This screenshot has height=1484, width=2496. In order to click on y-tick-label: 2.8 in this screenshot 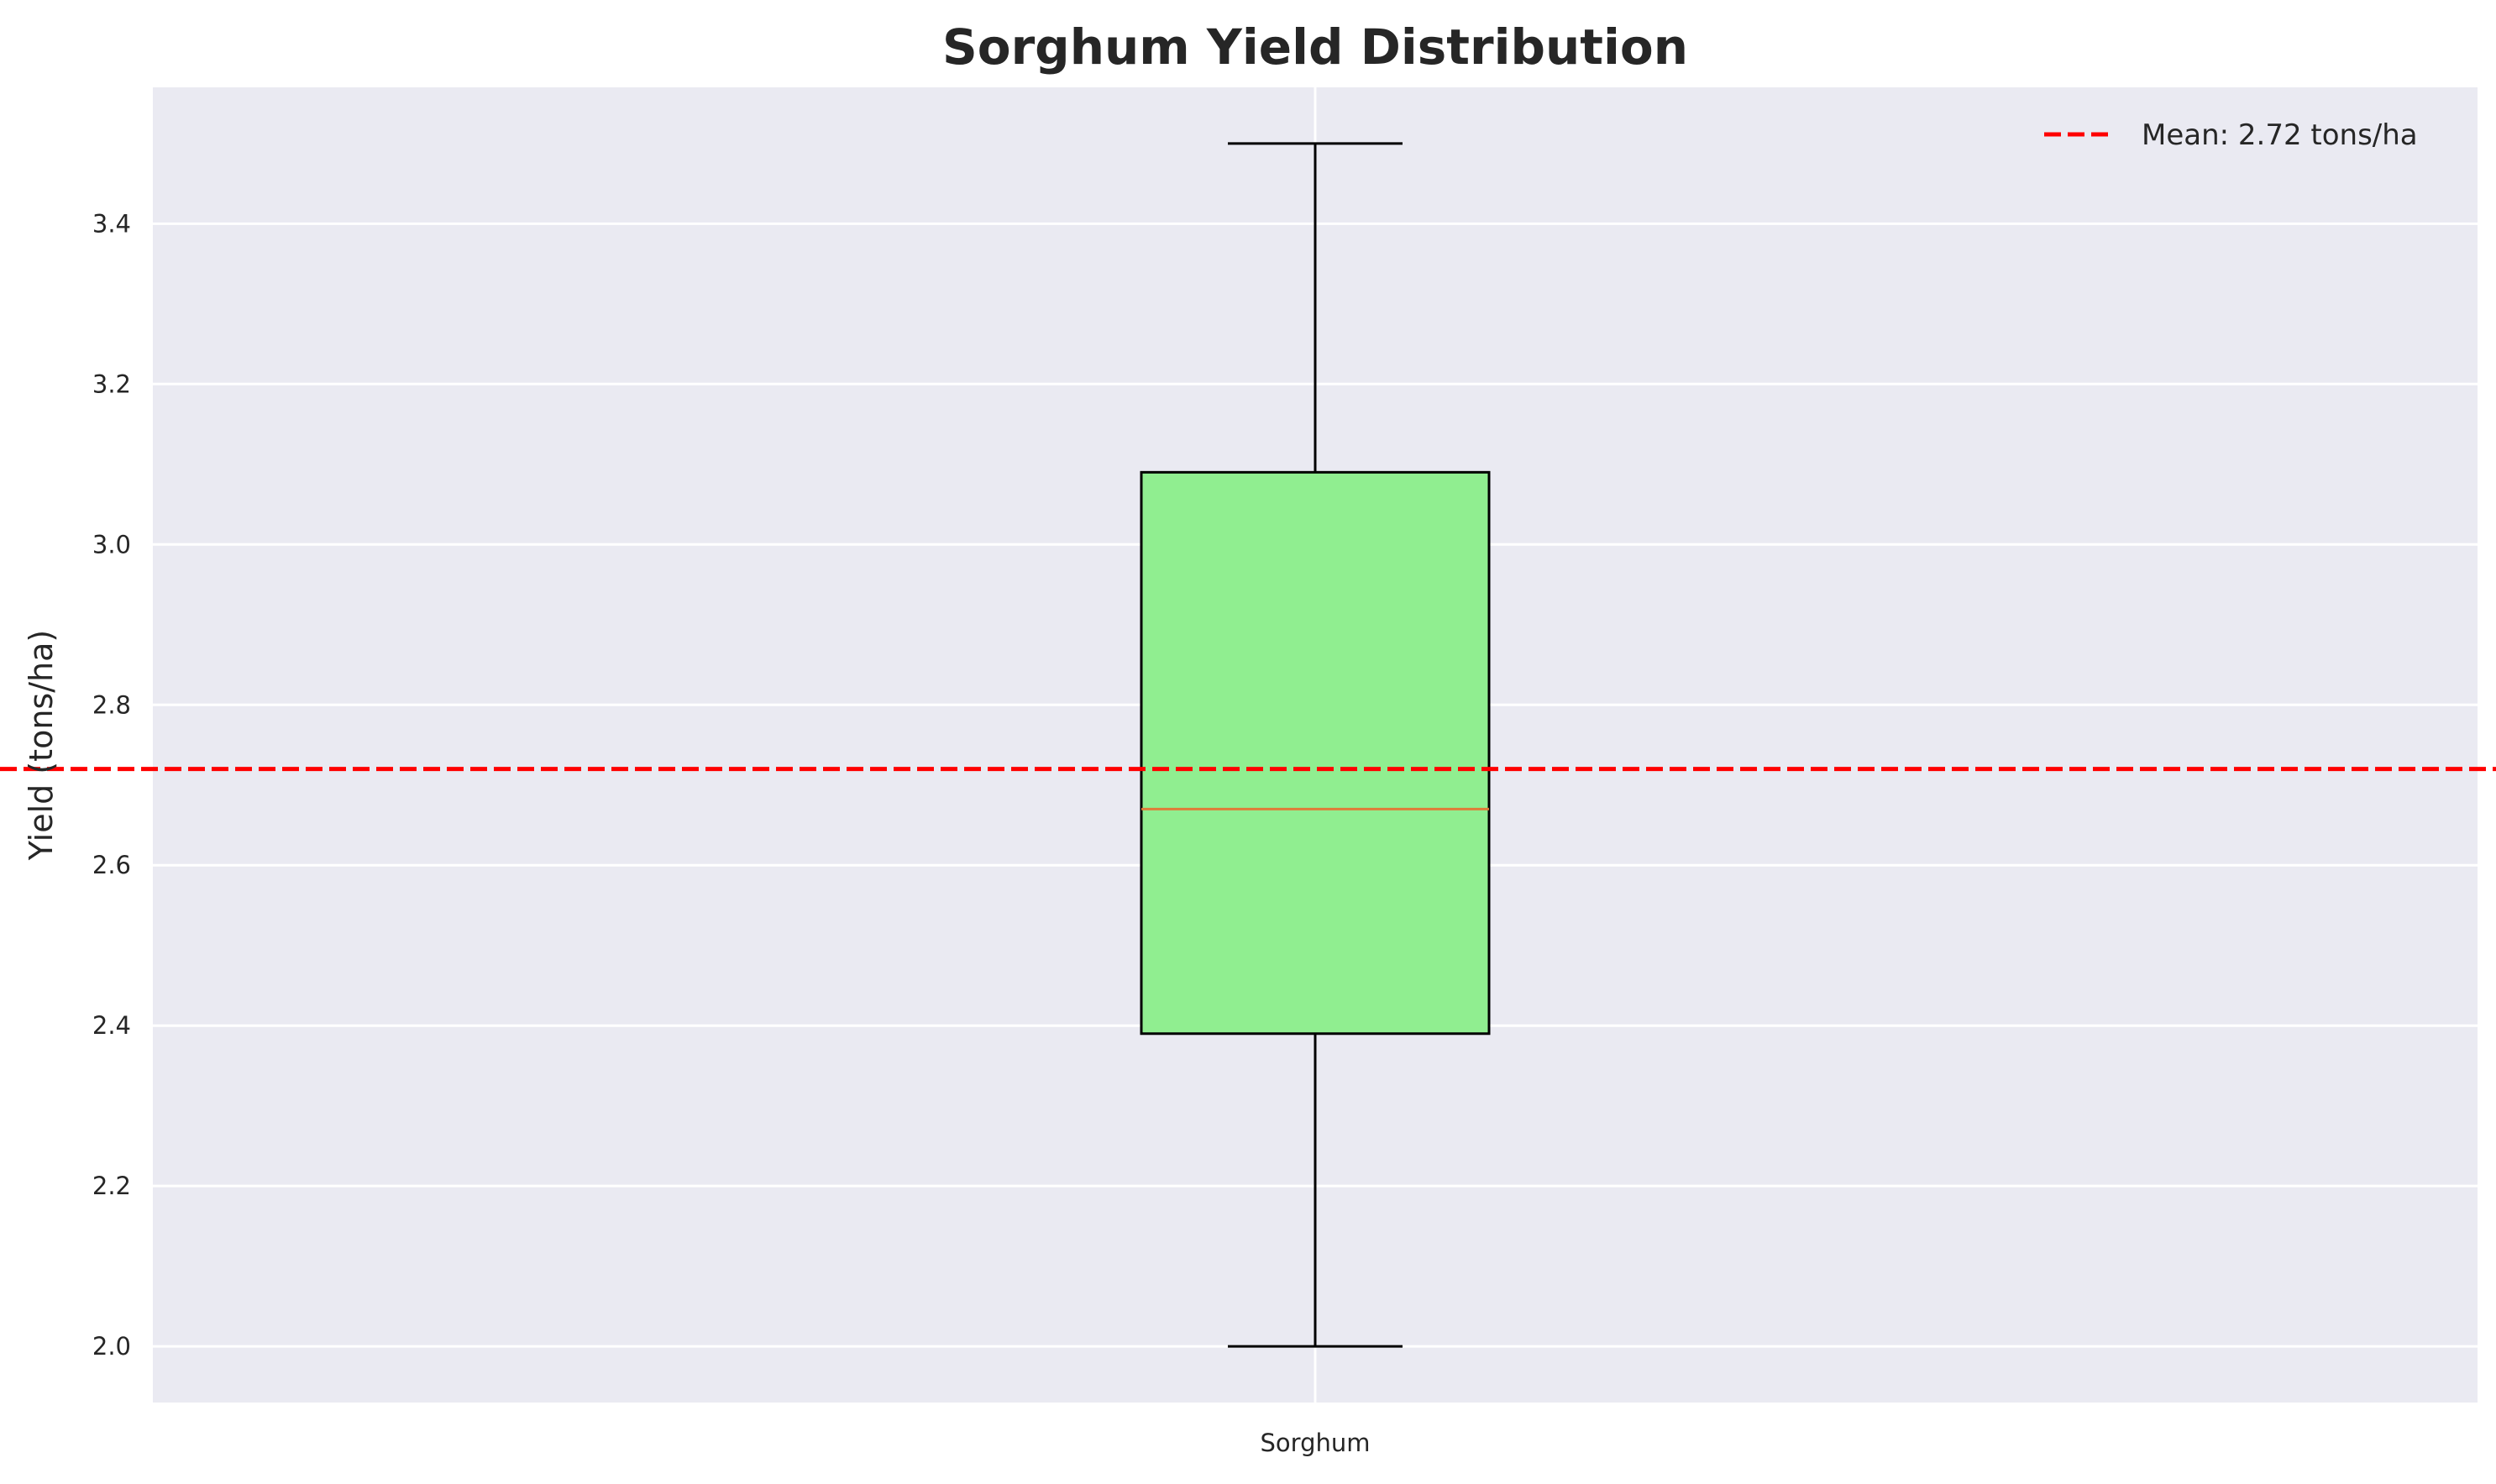, I will do `click(111, 704)`.